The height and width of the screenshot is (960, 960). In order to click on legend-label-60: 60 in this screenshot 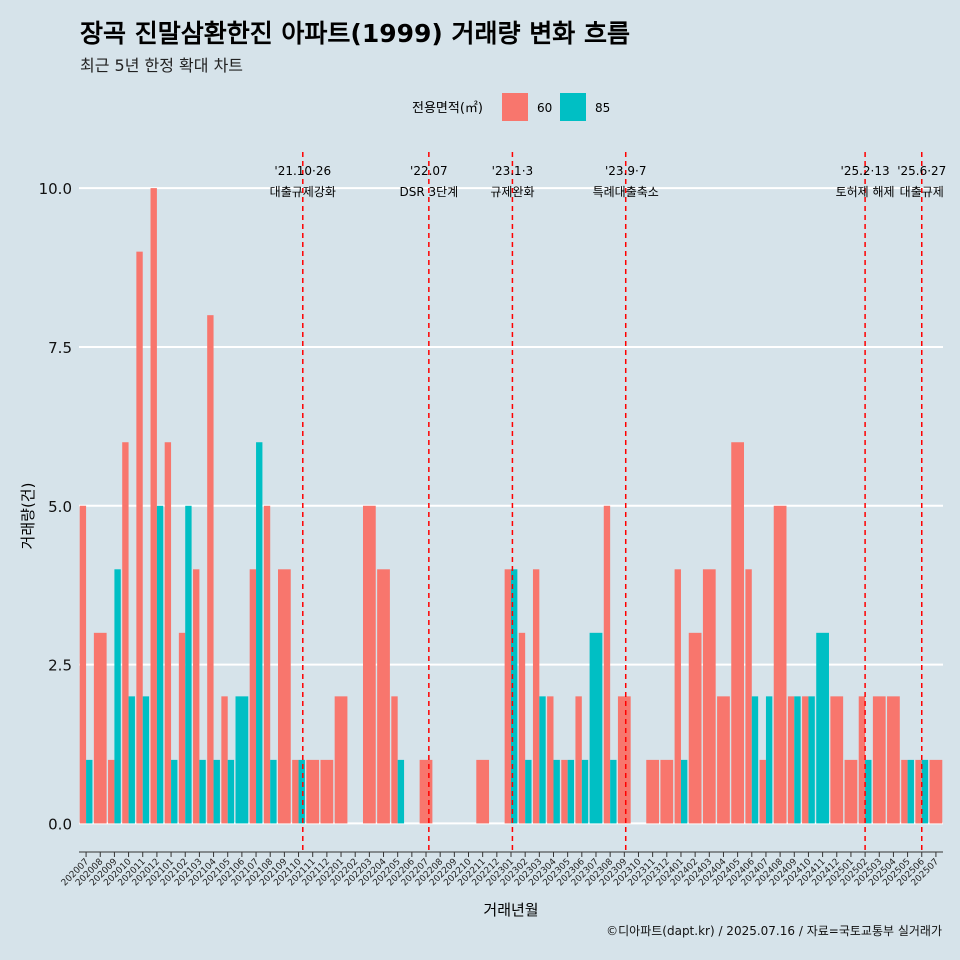, I will do `click(544, 108)`.